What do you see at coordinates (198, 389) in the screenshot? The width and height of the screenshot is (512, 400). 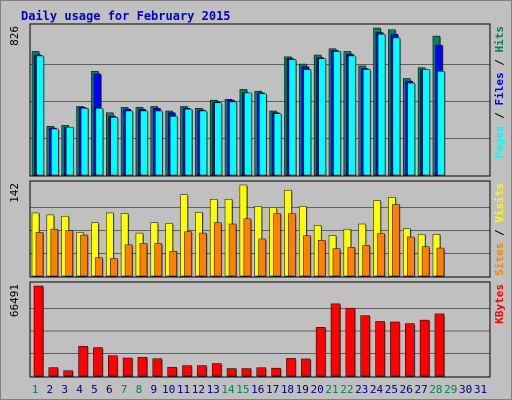 I see `x-tick-label-day-12: 12` at bounding box center [198, 389].